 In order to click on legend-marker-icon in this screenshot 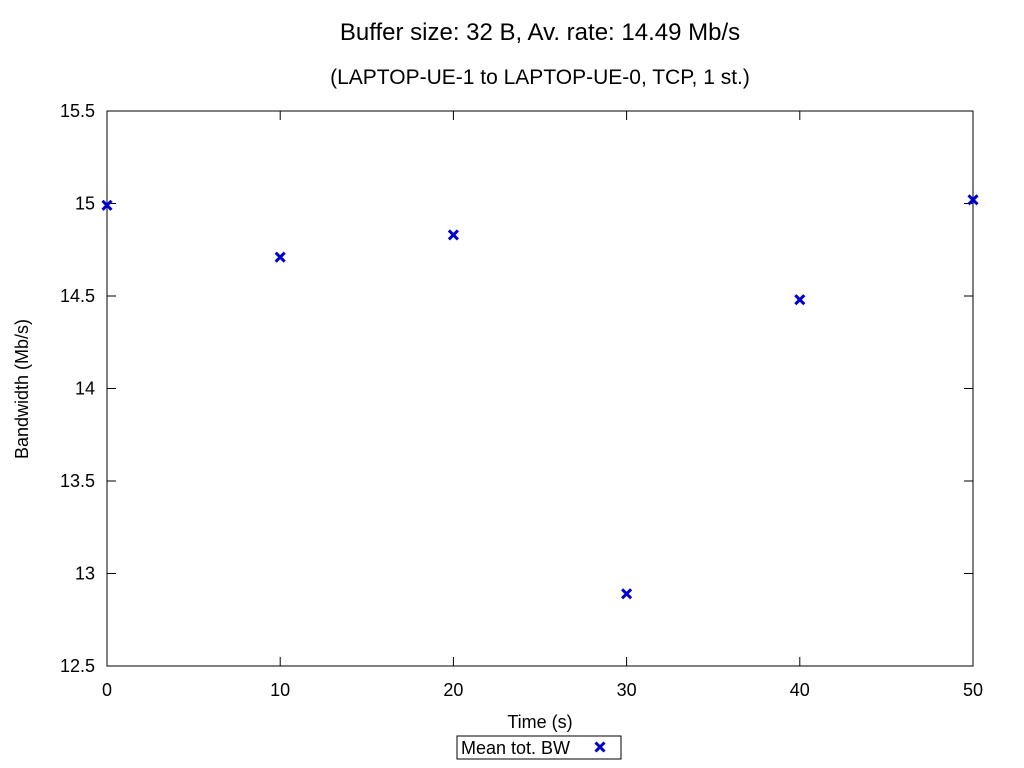, I will do `click(600, 747)`.